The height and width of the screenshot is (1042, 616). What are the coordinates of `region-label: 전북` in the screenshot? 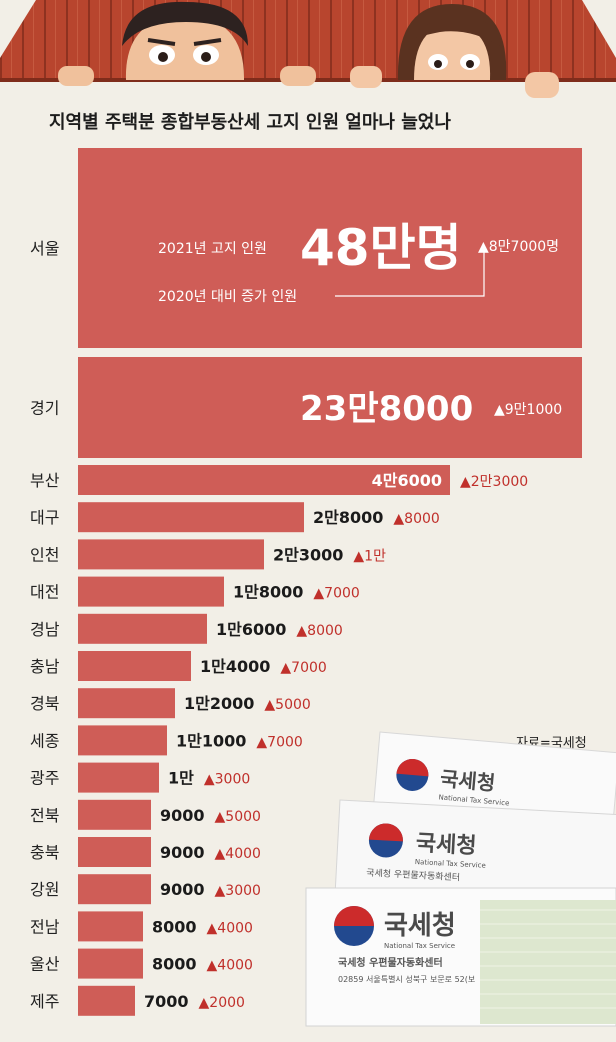 It's located at (44, 815).